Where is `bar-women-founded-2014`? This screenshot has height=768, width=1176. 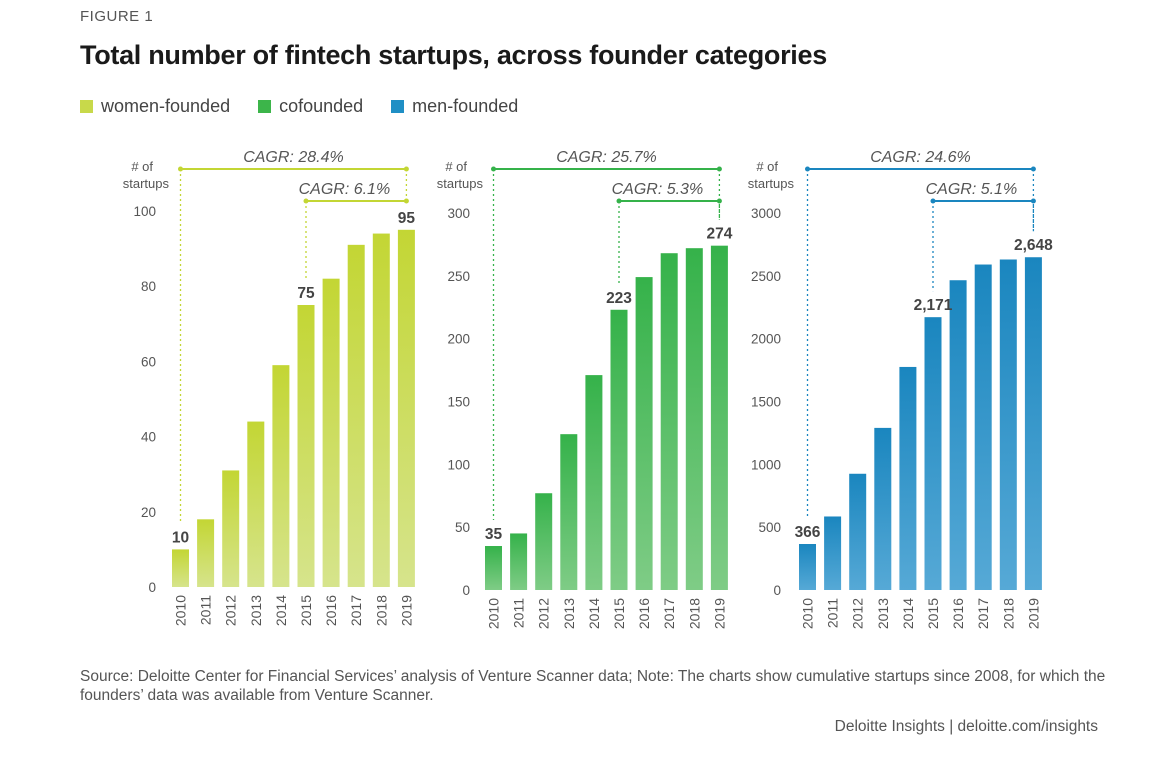 bar-women-founded-2014 is located at coordinates (281, 476).